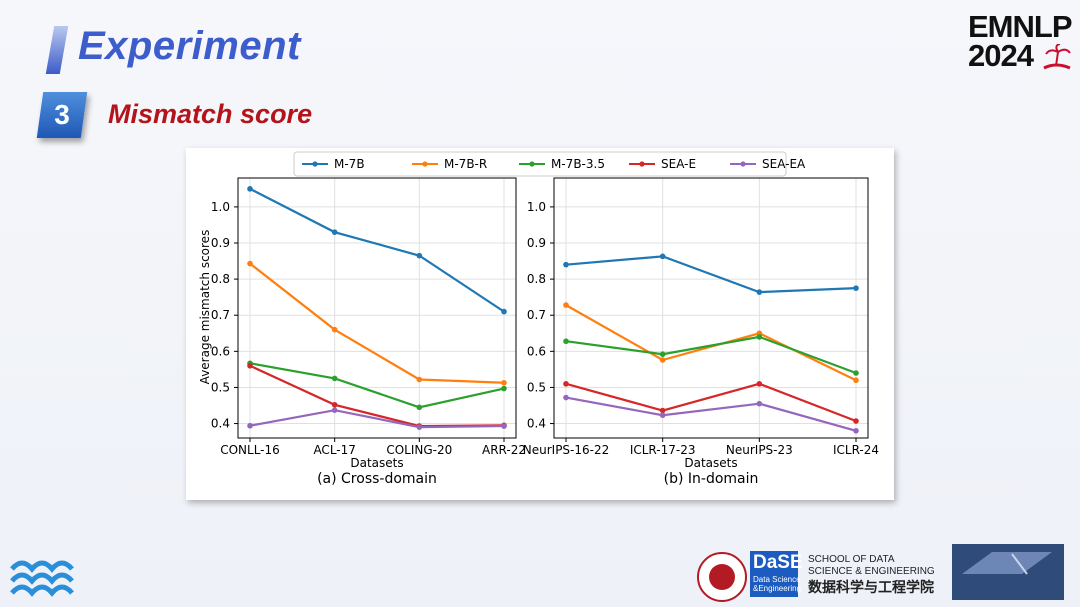  Describe the element at coordinates (663, 450) in the screenshot. I see `x-tick-label: ICLR-17-23` at that location.